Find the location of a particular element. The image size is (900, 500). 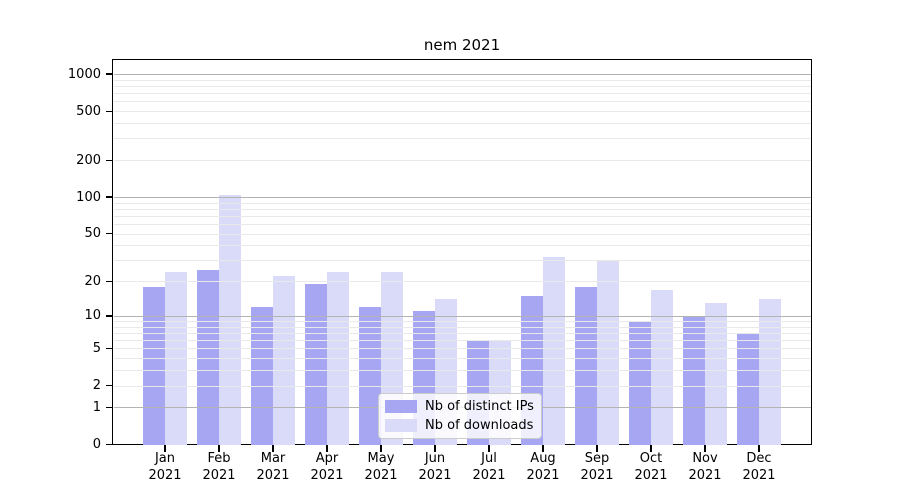

bar-downloads-mar is located at coordinates (284, 360).